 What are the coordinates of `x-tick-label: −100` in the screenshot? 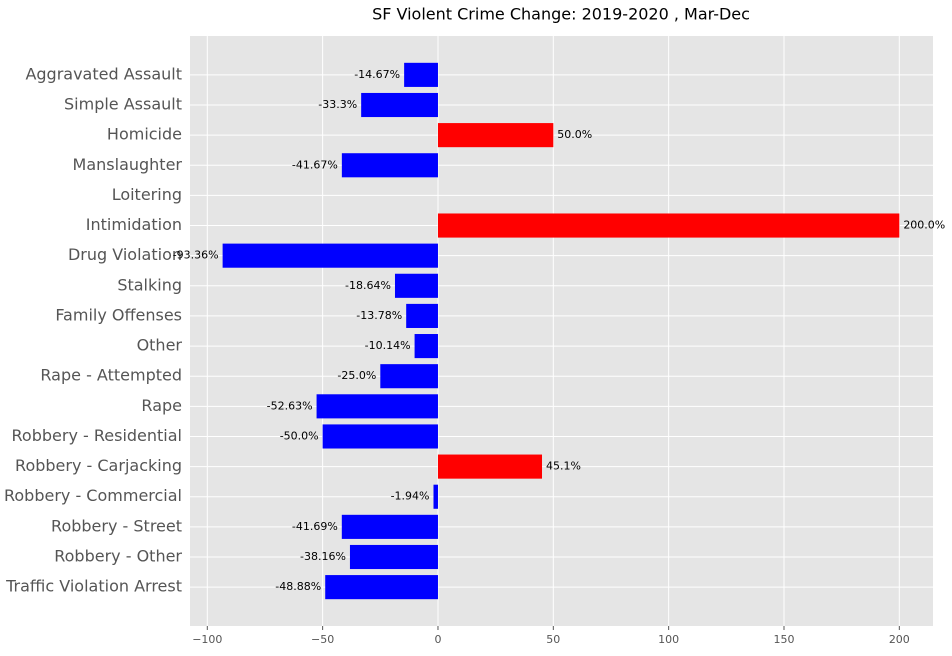 It's located at (207, 639).